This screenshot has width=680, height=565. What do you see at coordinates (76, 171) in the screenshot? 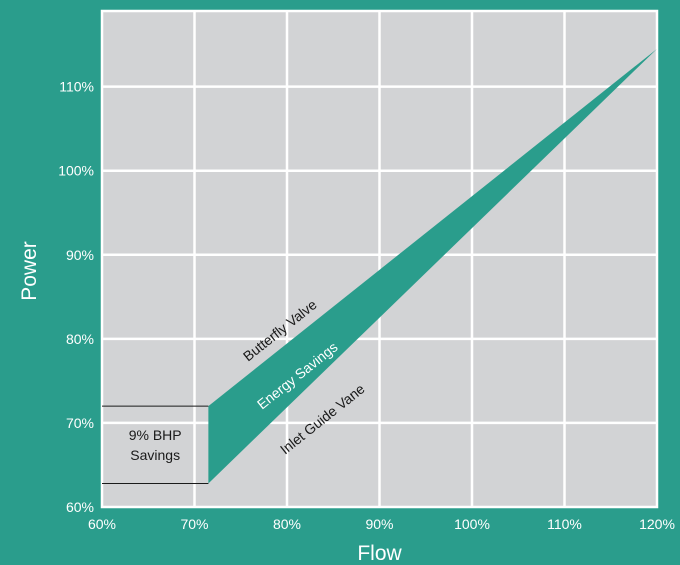
I see `y-tick-label: 100%` at bounding box center [76, 171].